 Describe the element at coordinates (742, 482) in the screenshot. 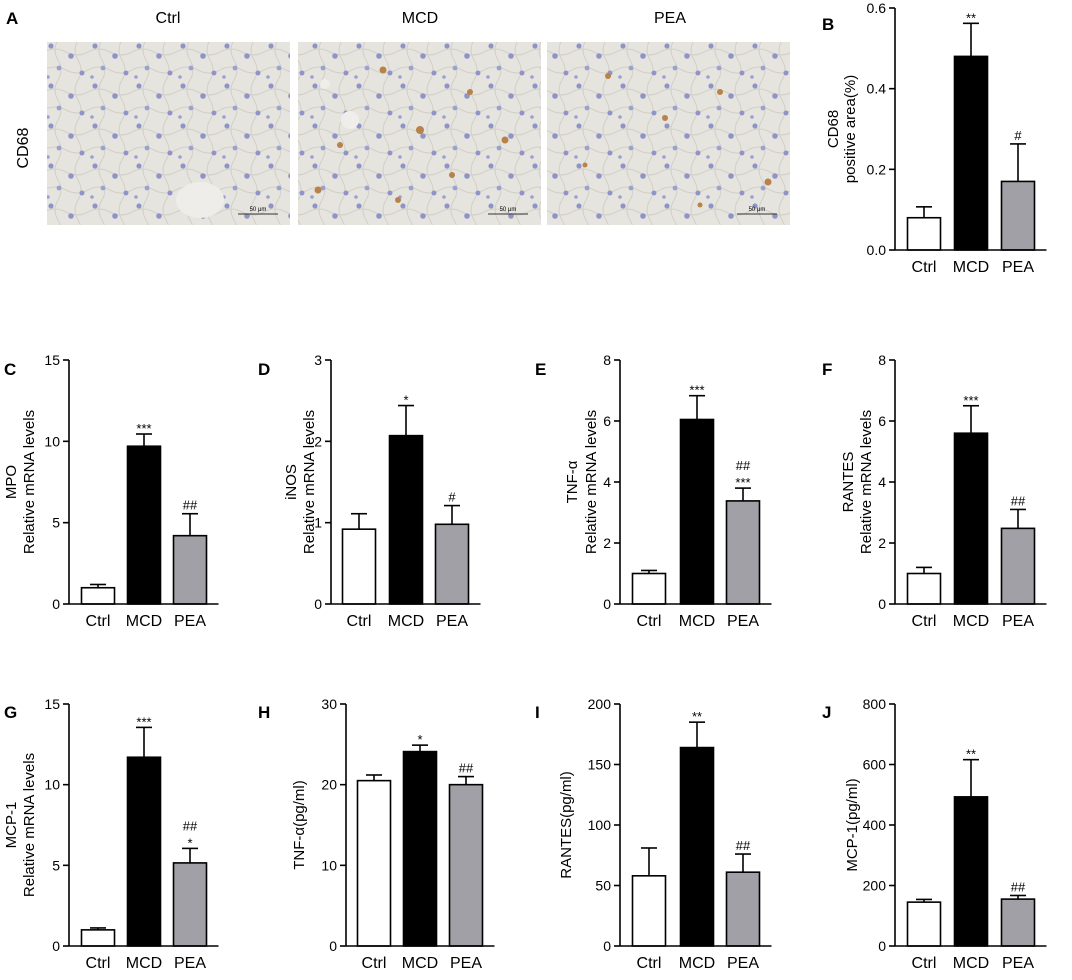

I see `significance-mark-pea: ***` at that location.